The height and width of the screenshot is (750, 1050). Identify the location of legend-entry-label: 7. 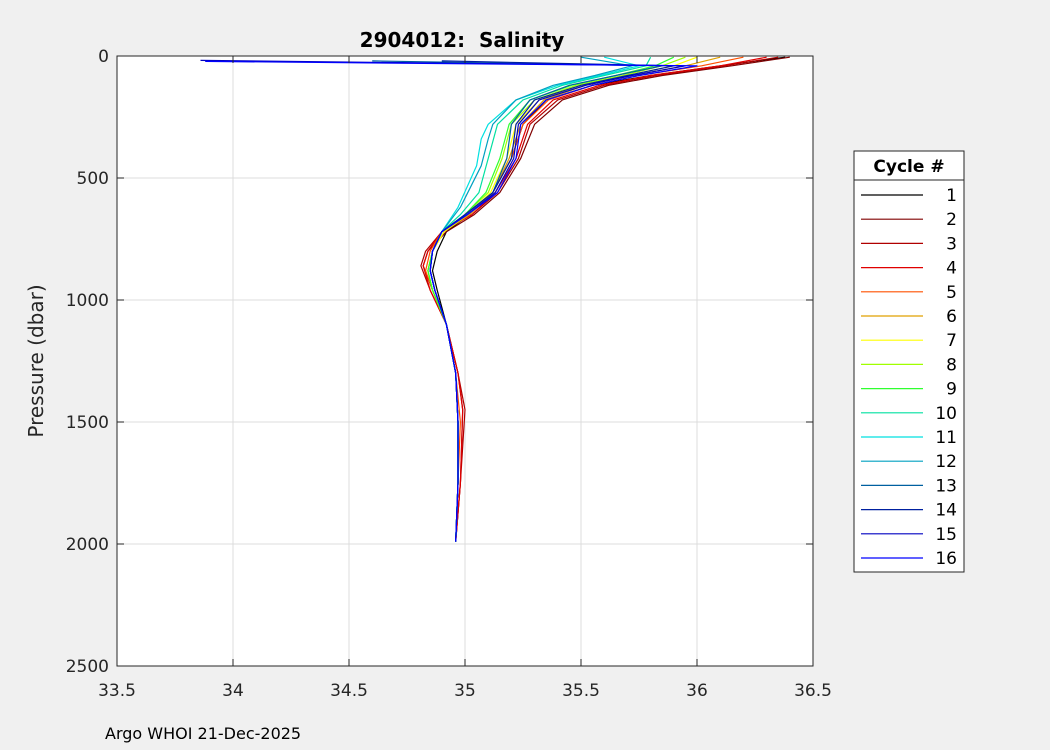
(951, 341).